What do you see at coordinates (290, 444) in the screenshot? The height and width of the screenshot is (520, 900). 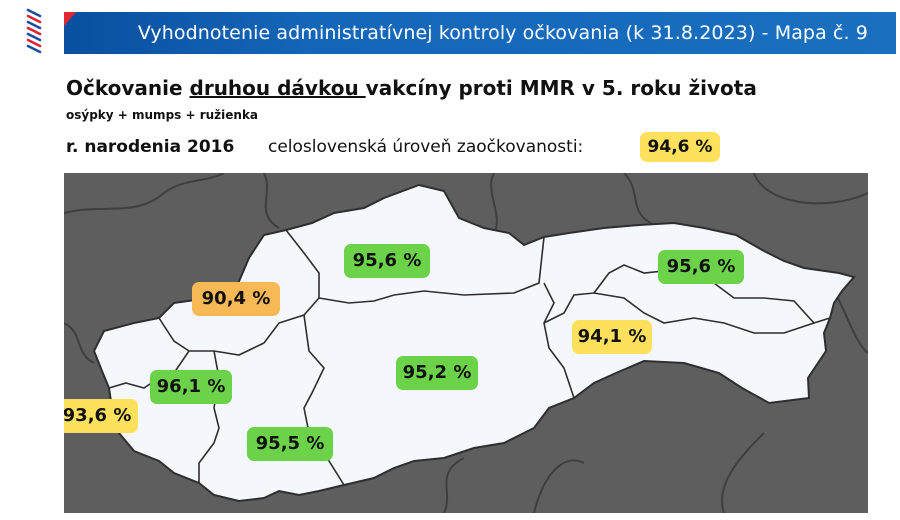 I see `region-value-badge: 95,5 %` at bounding box center [290, 444].